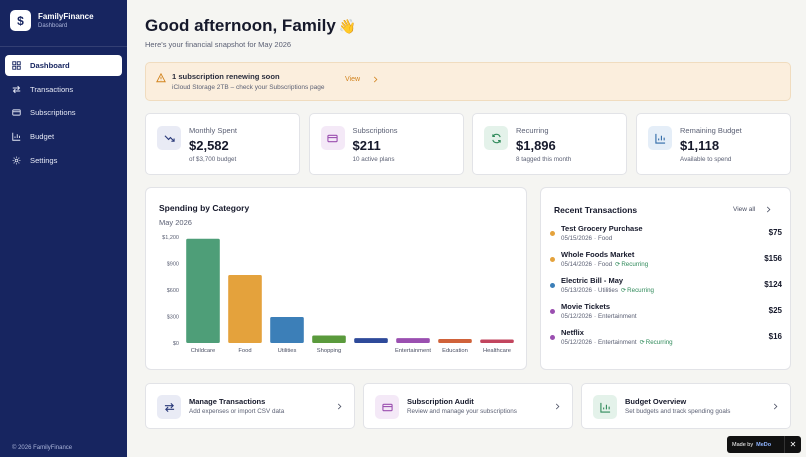 The height and width of the screenshot is (457, 806). What do you see at coordinates (329, 339) in the screenshot?
I see `bar-shopping` at bounding box center [329, 339].